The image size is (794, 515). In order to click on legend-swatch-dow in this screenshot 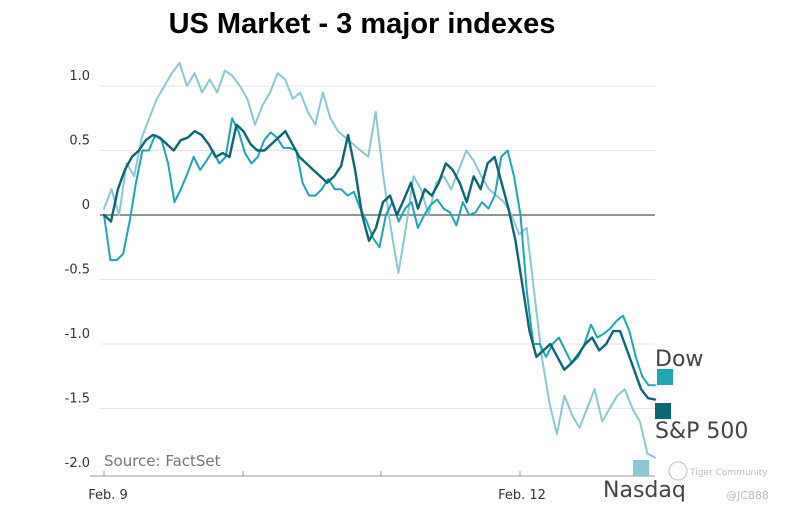, I will do `click(665, 377)`.